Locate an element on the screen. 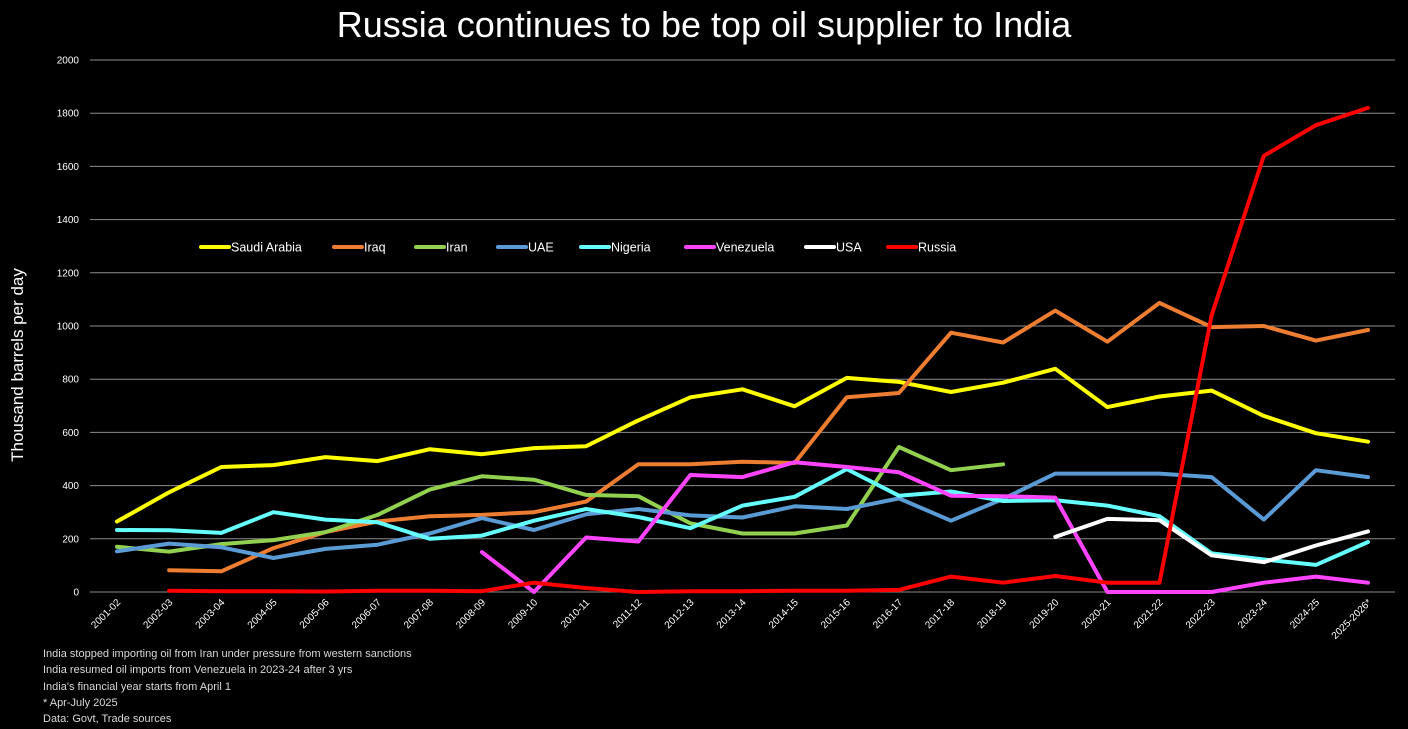 The width and height of the screenshot is (1408, 729). x-tick-label: 2010-11 is located at coordinates (576, 614).